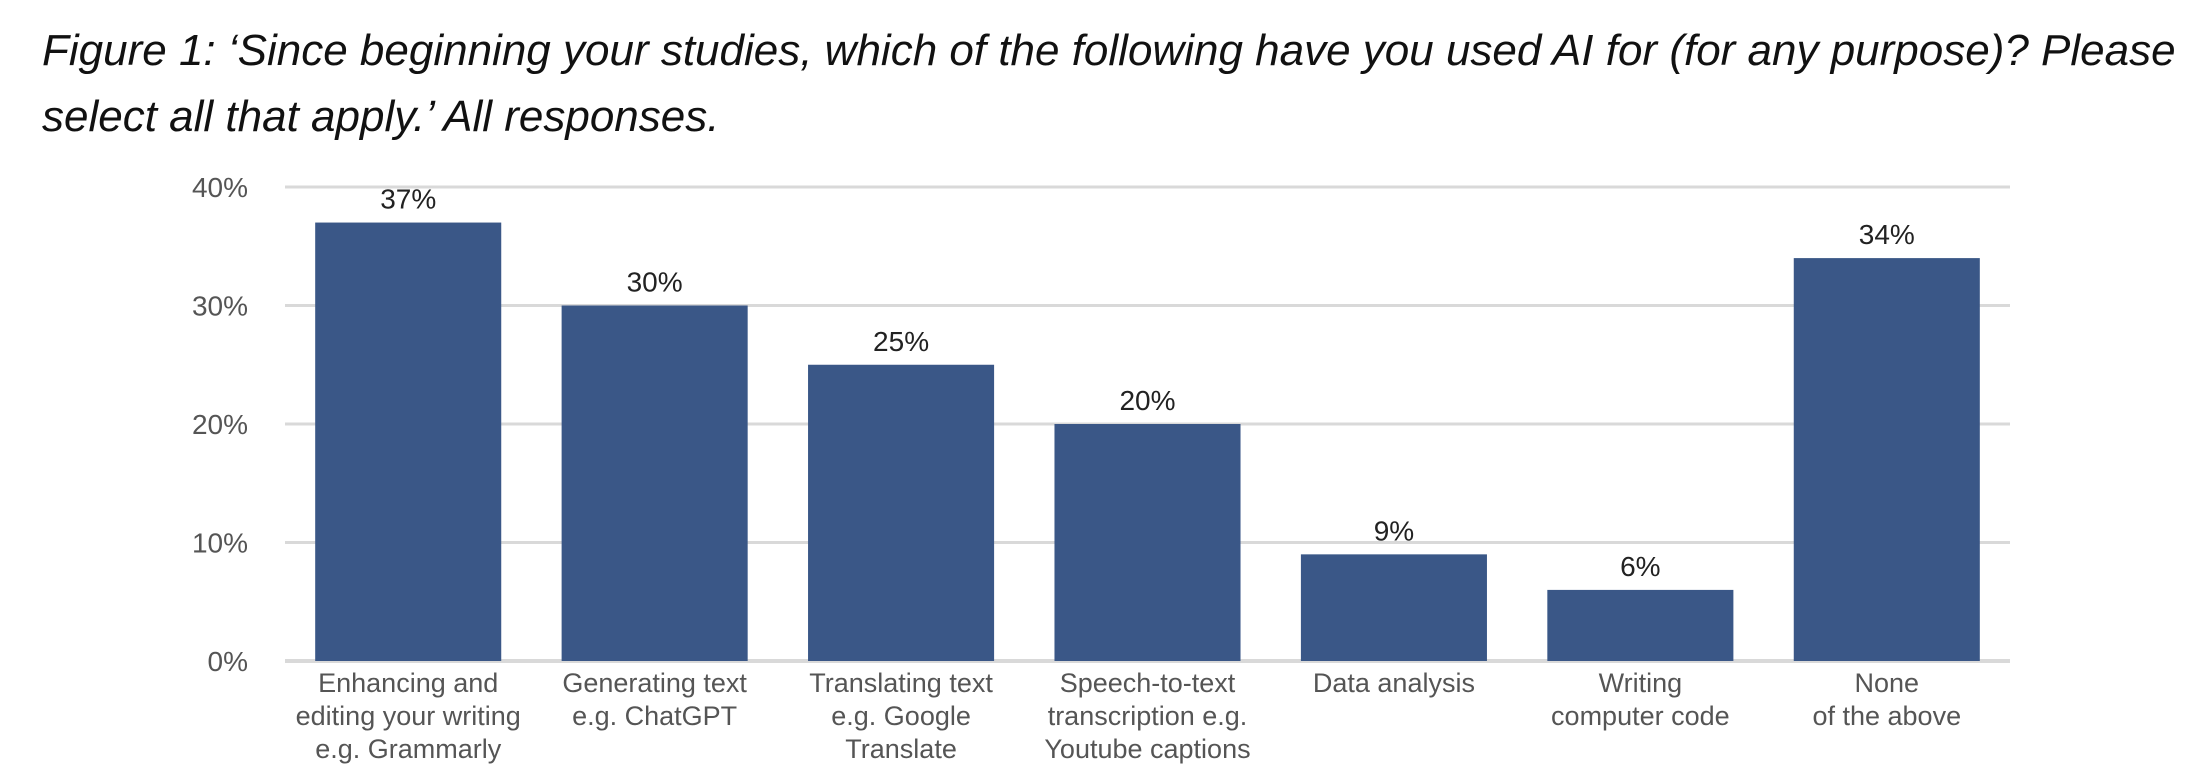 This screenshot has width=2200, height=778. What do you see at coordinates (1394, 530) in the screenshot?
I see `data-label: 9%` at bounding box center [1394, 530].